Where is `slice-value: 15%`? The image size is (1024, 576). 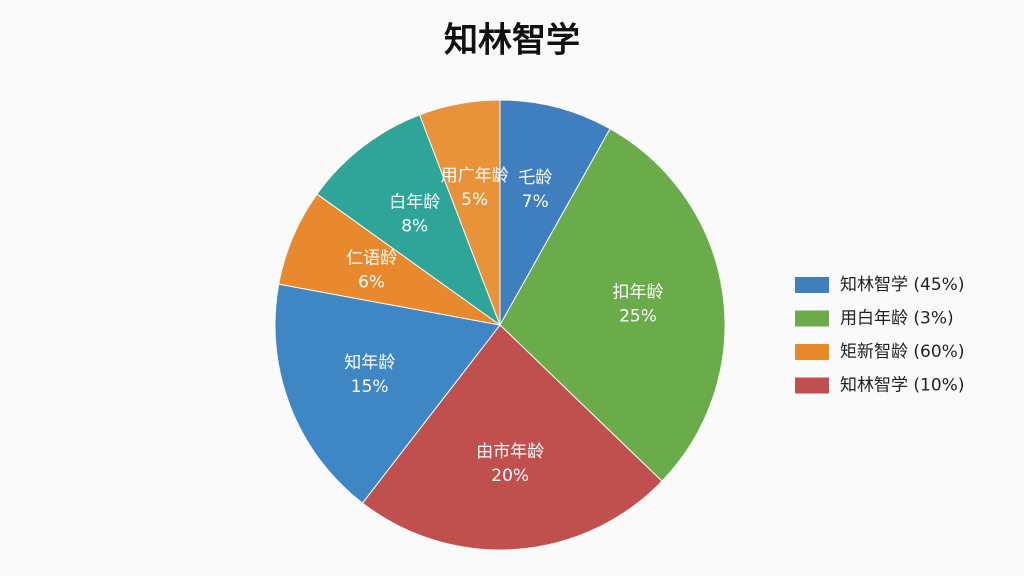
slice-value: 15% is located at coordinates (370, 387).